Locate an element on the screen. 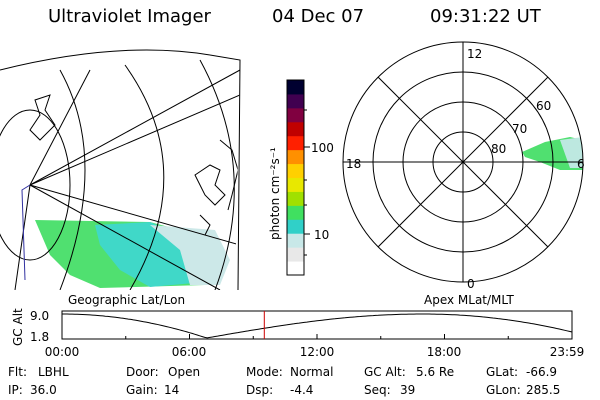  polar-emission-faint is located at coordinates (571, 152).